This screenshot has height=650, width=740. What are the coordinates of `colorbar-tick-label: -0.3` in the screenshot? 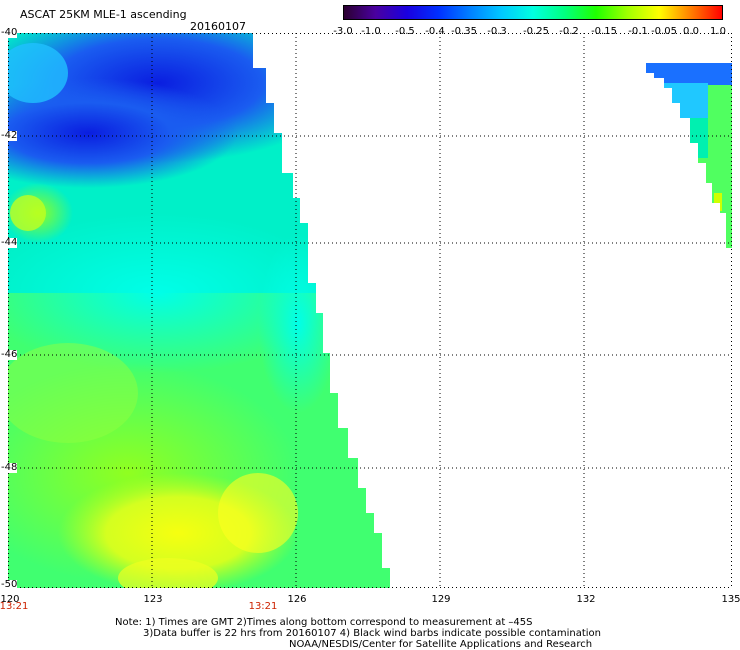 It's located at (497, 31).